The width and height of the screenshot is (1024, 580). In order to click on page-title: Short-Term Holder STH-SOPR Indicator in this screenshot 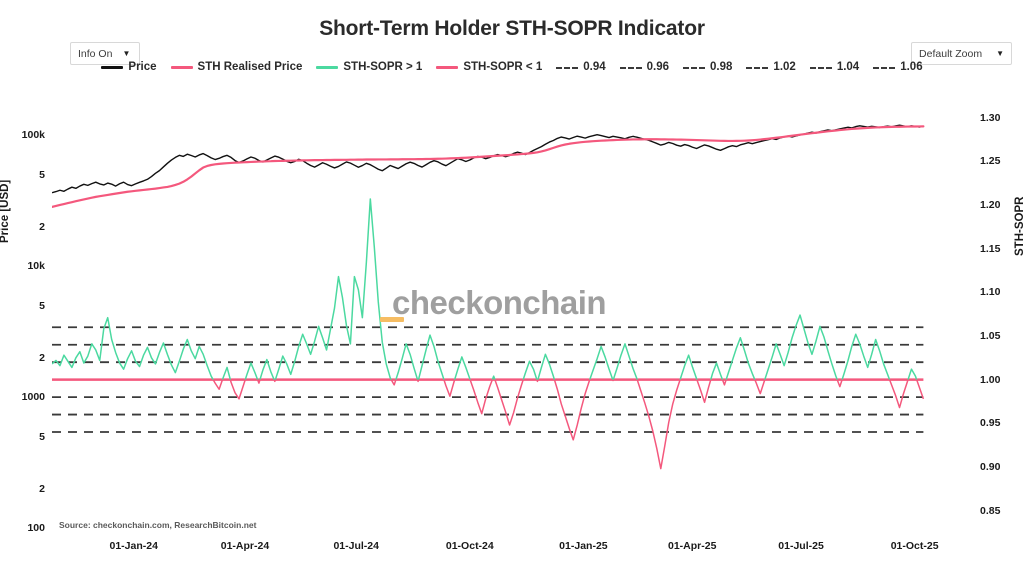, I will do `click(512, 28)`.